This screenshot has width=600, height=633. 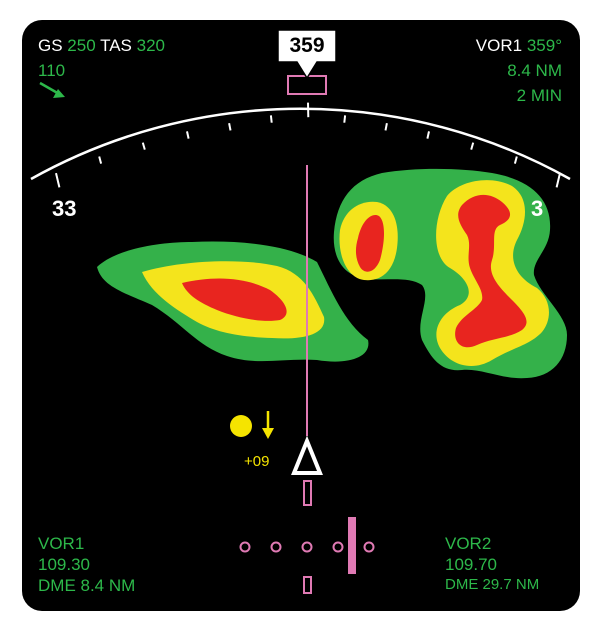 What do you see at coordinates (52, 70) in the screenshot?
I see `wind-direction-value: 110` at bounding box center [52, 70].